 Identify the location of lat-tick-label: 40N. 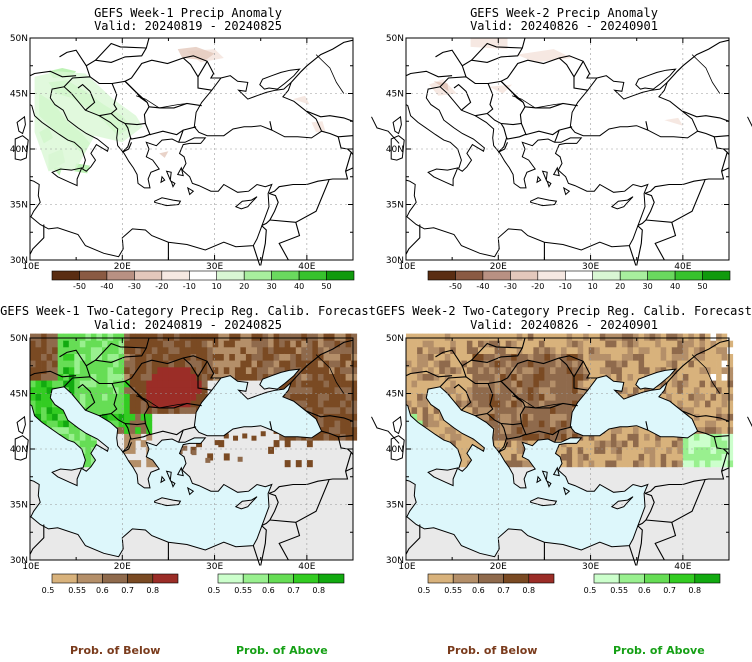
(19, 150).